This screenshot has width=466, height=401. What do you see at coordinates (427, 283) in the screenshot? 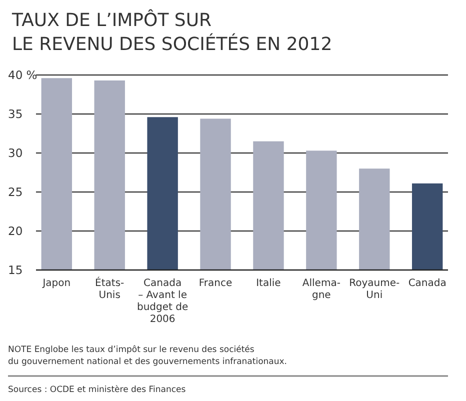
I see `x-tick-label: Canada` at bounding box center [427, 283].